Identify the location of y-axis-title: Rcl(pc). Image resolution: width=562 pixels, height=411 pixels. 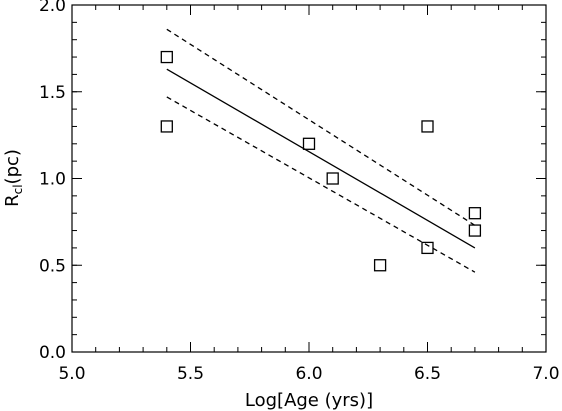
(13, 178).